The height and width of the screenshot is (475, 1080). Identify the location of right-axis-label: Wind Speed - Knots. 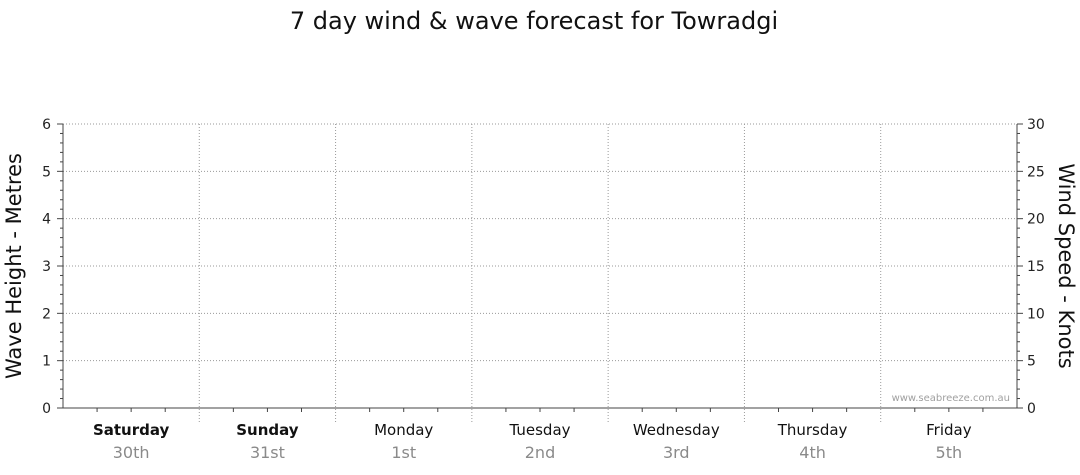
(1066, 265).